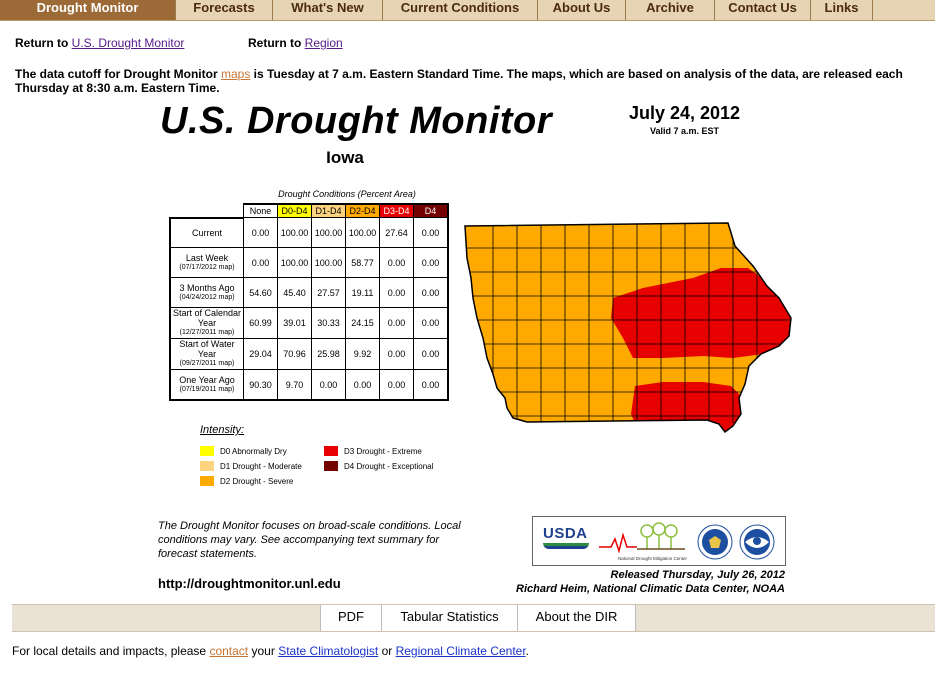  What do you see at coordinates (450, 618) in the screenshot?
I see `tabular-statistics-link: Tabular Statistics` at bounding box center [450, 618].